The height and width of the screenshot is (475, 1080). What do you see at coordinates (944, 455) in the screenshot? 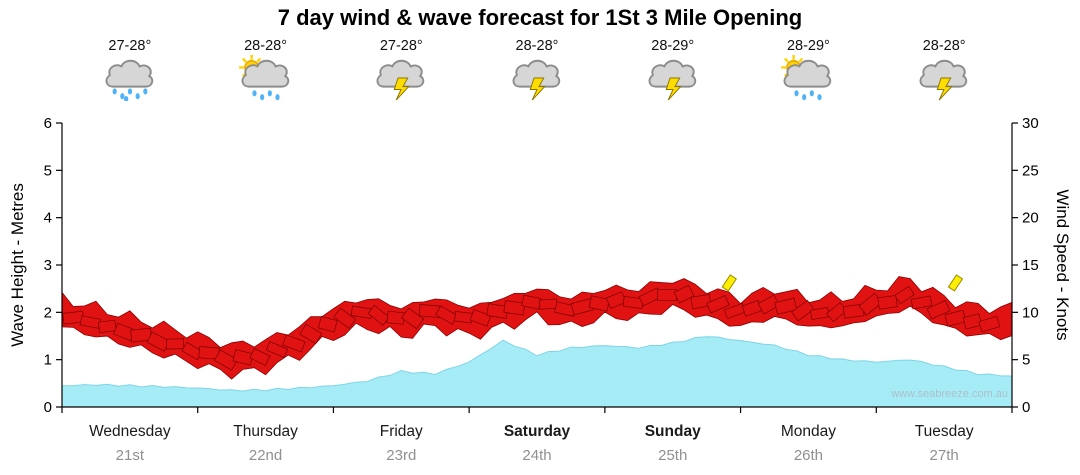
I see `day-date-label: 27th` at bounding box center [944, 455].